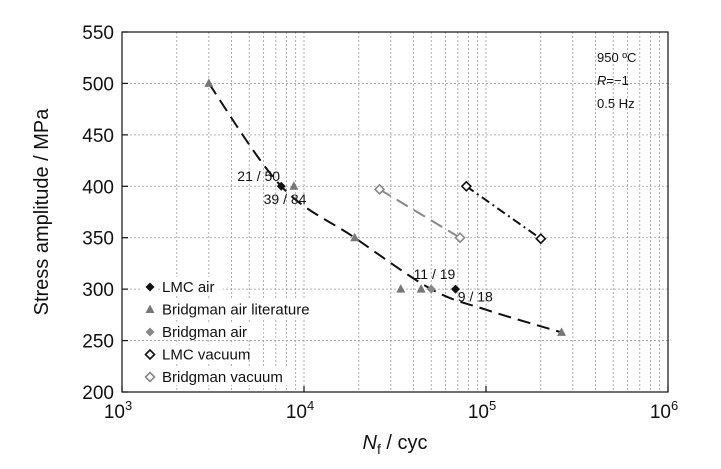  I want to click on y-axis-title: Stress amplitude / MPa, so click(42, 212).